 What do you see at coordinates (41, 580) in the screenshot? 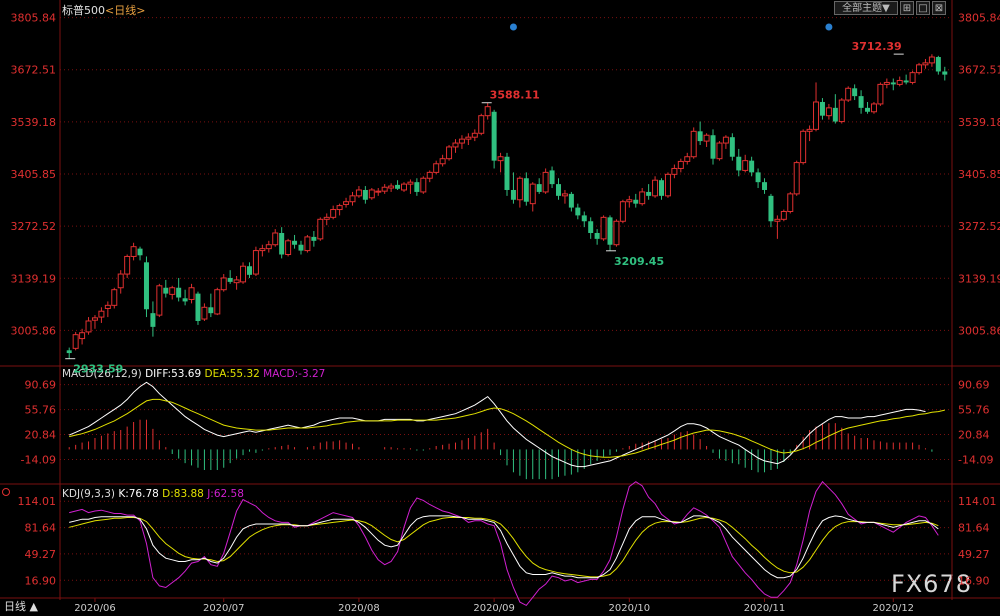
I see `ytick-left-2-3: 16.90` at bounding box center [41, 580].